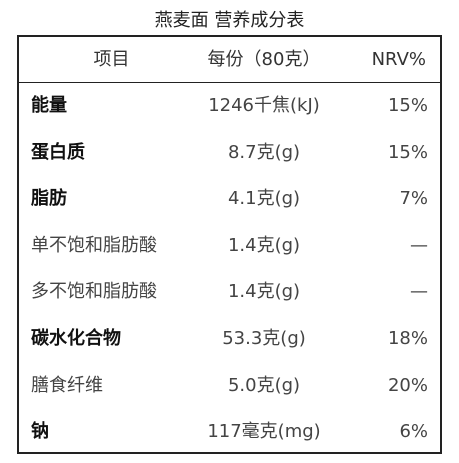  Describe the element at coordinates (94, 245) in the screenshot. I see `table-cell: 单不饱和脂肪酸` at that location.